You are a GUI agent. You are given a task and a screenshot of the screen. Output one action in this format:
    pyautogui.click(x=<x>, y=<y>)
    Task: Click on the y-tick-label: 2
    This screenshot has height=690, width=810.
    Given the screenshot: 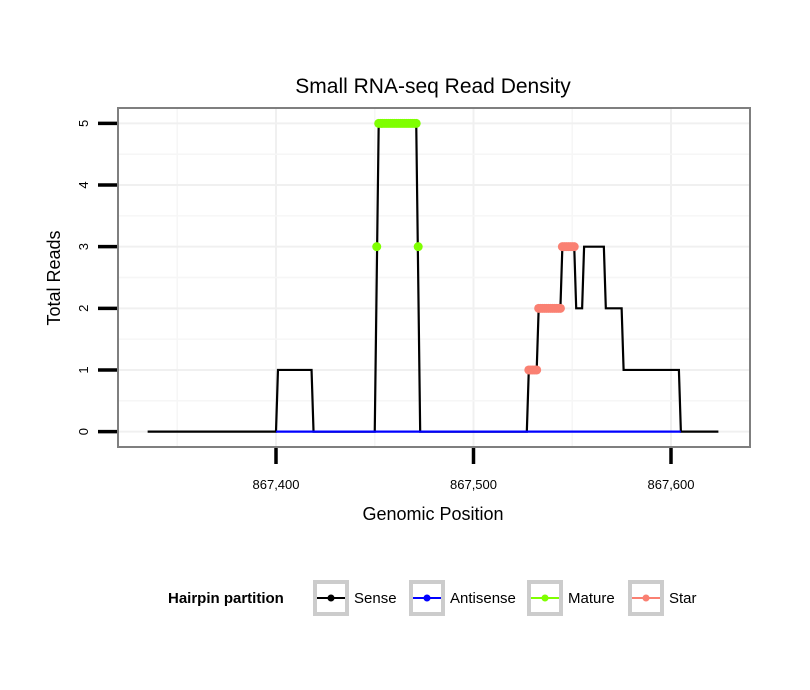 What is the action you would take?
    pyautogui.click(x=83, y=308)
    